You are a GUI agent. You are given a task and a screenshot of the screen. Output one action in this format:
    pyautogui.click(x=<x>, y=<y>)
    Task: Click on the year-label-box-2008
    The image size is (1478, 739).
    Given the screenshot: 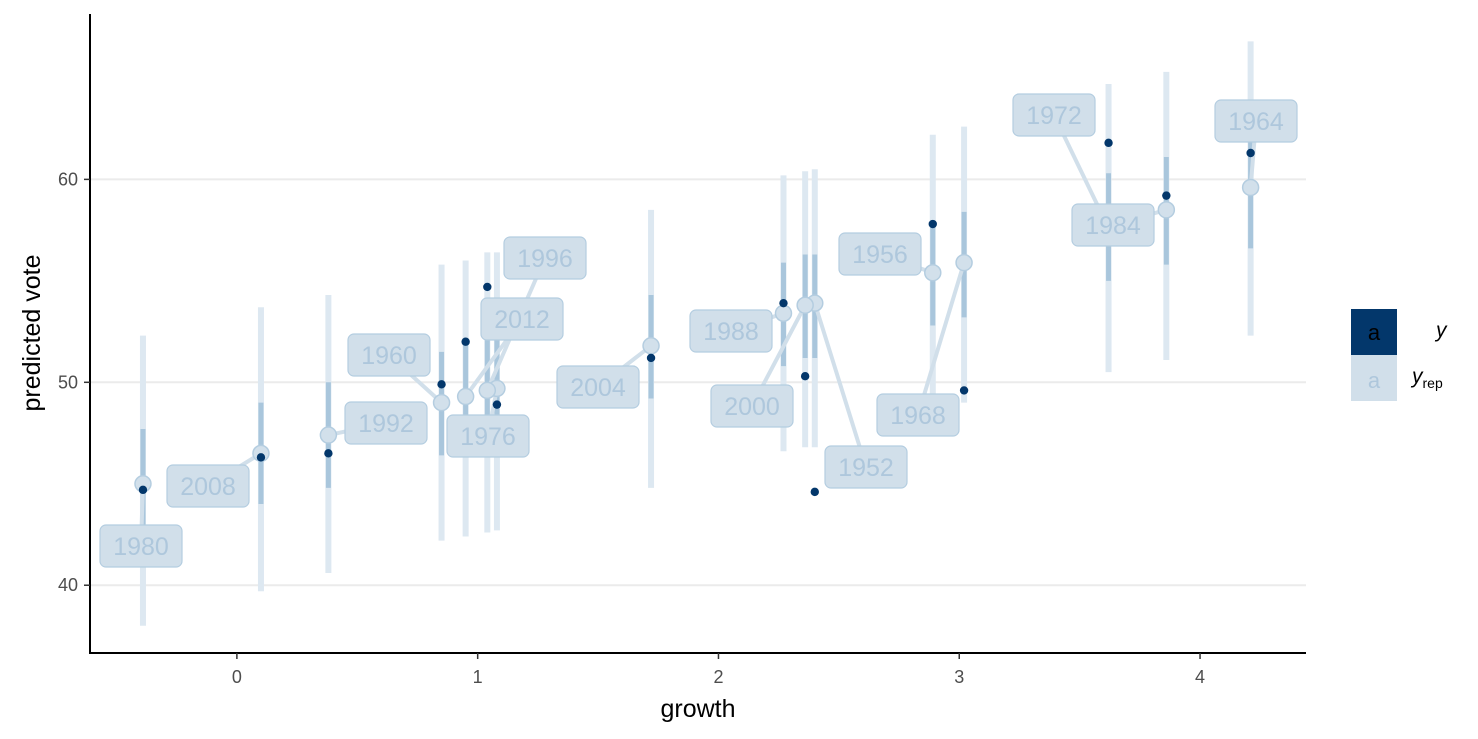 What is the action you would take?
    pyautogui.click(x=208, y=486)
    